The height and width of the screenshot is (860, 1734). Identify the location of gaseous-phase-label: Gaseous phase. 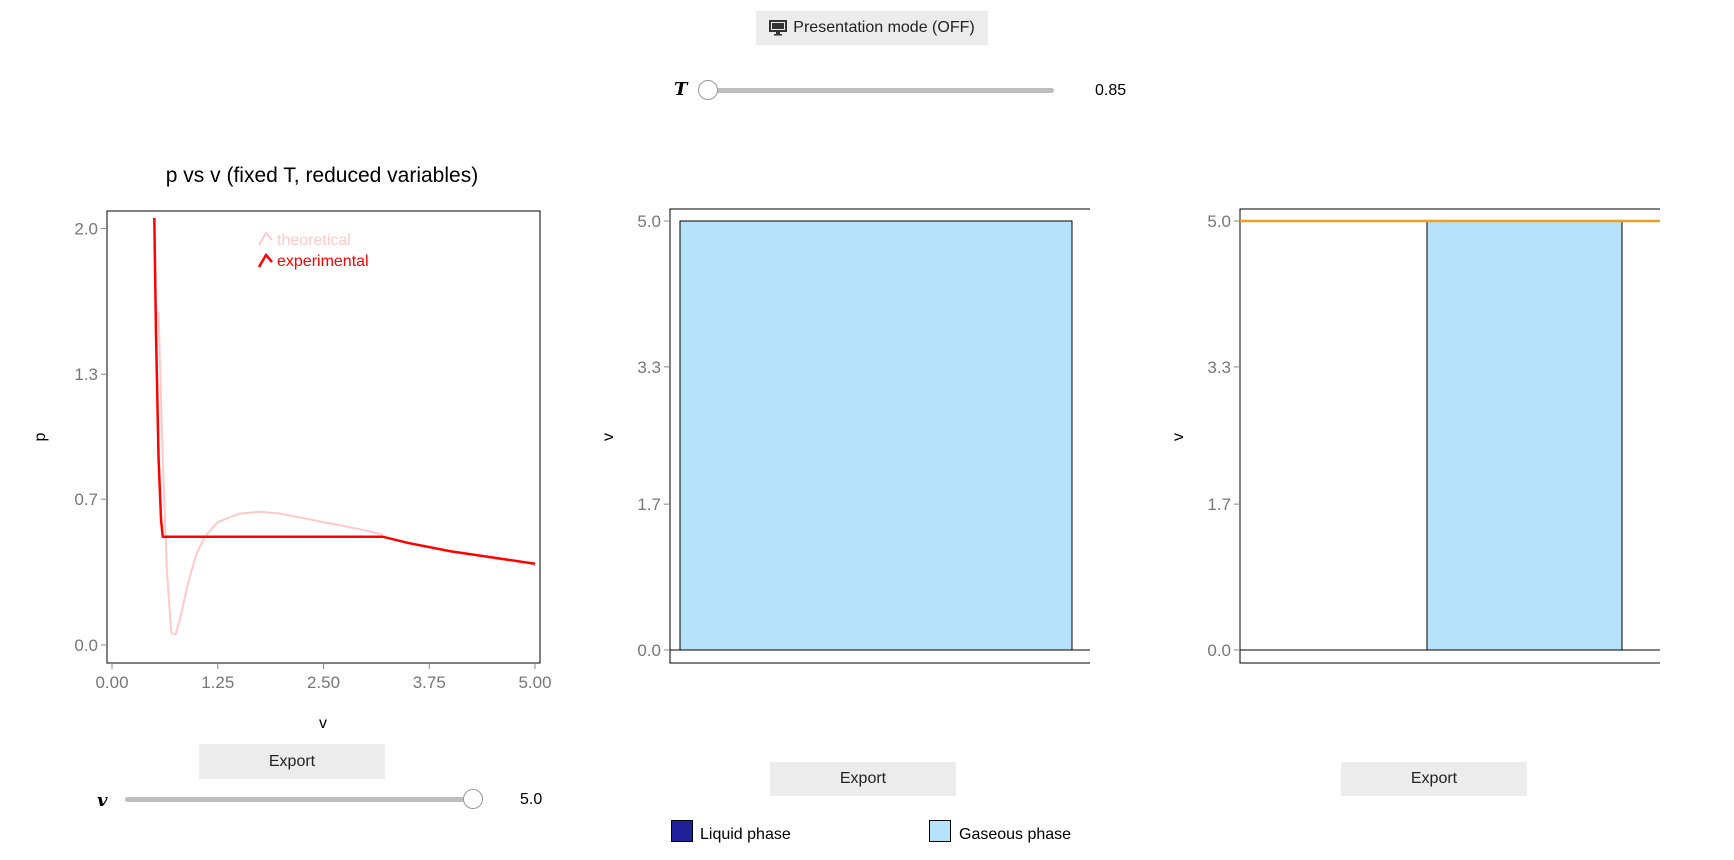
(1015, 834).